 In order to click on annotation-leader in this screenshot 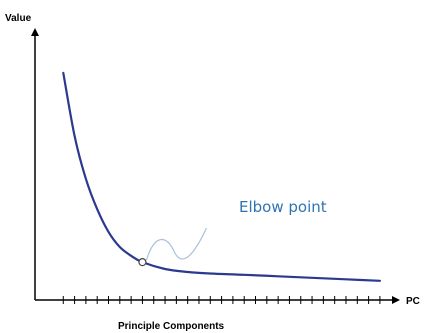, I will do `click(176, 244)`.